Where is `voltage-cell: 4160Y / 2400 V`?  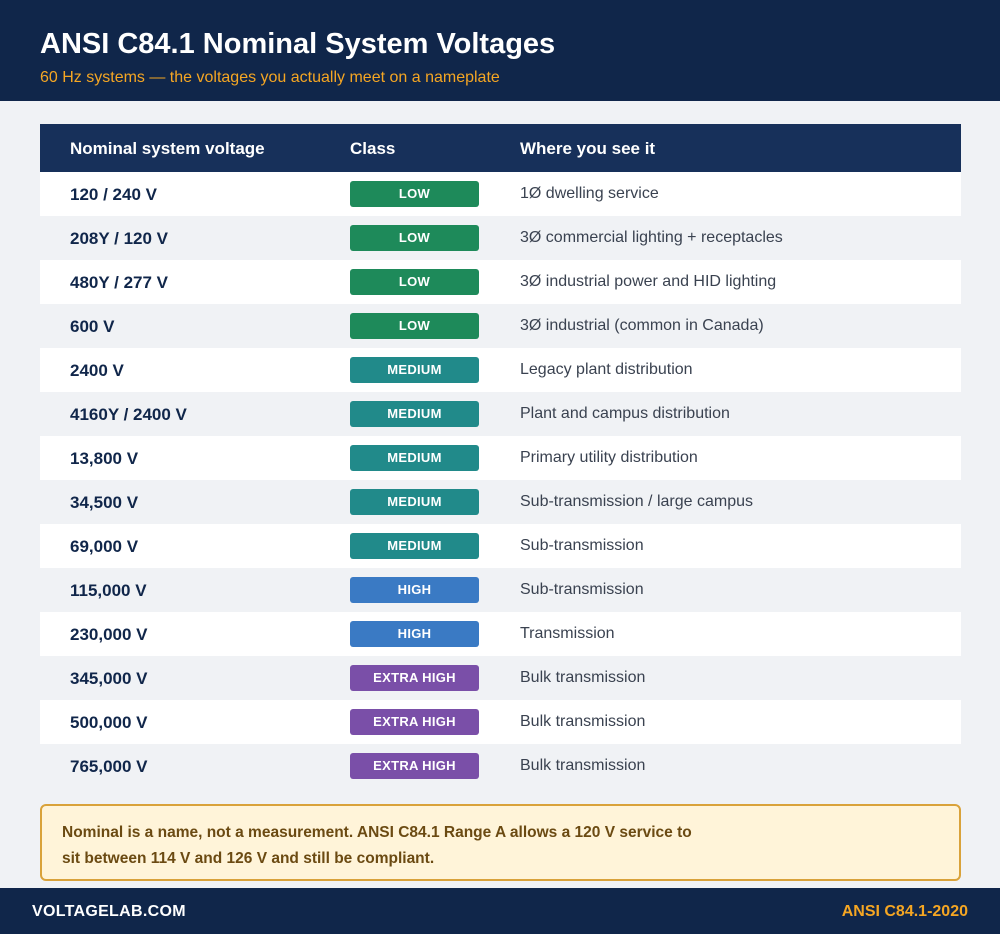
voltage-cell: 4160Y / 2400 V is located at coordinates (128, 414).